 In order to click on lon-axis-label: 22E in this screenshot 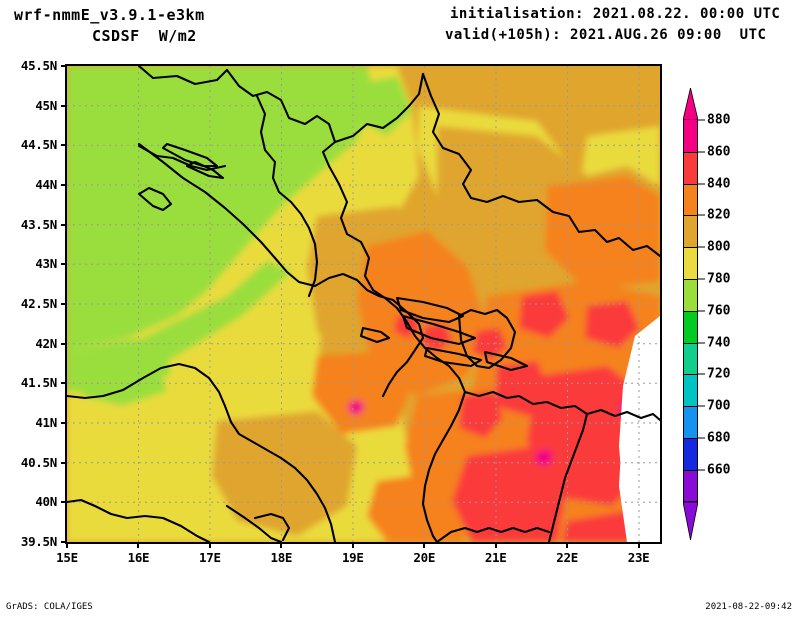, I will do `click(567, 557)`.